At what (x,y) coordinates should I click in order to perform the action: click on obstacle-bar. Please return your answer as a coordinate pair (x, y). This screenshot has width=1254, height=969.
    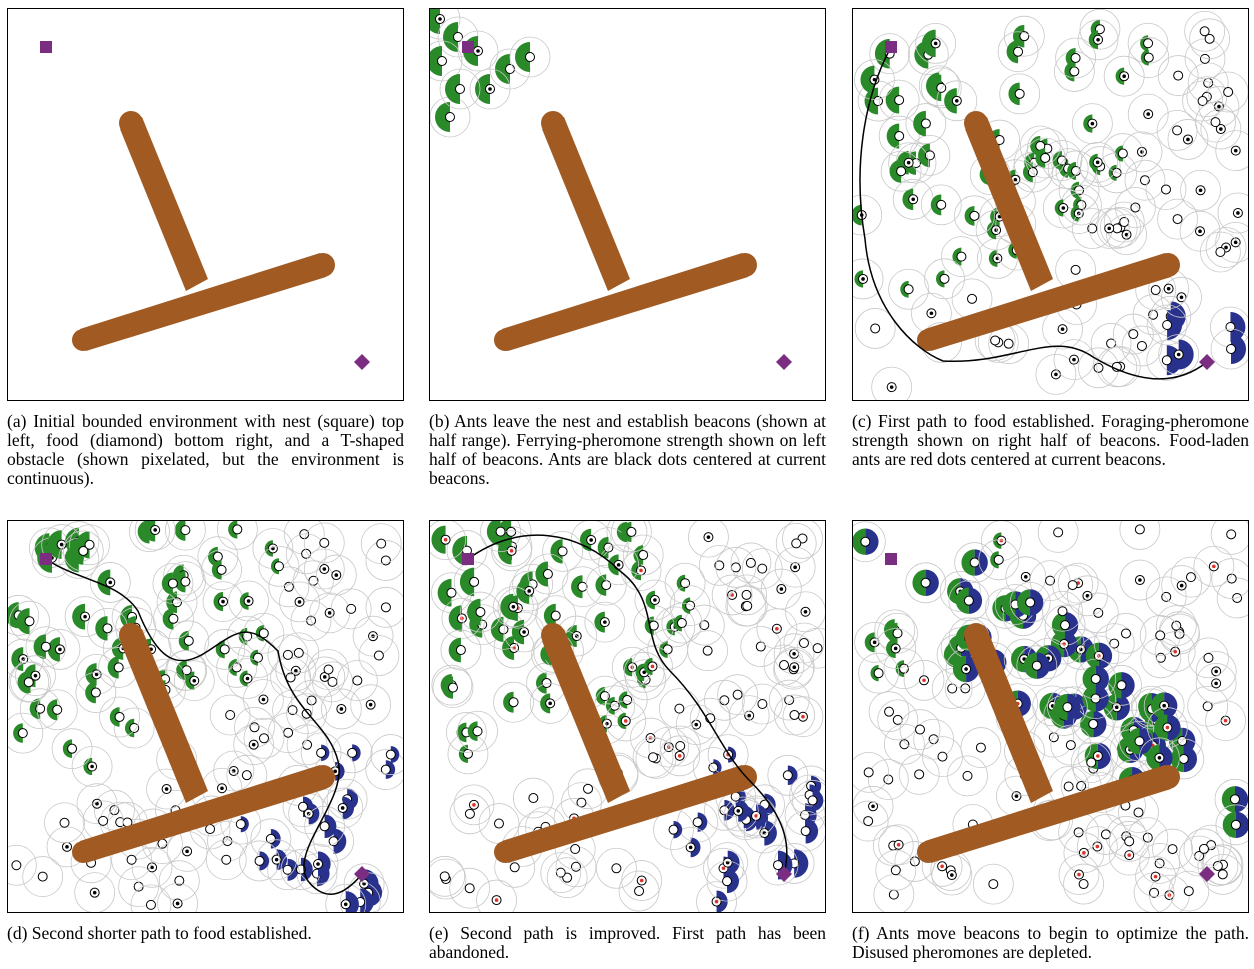
    Looking at the image, I should click on (1048, 302).